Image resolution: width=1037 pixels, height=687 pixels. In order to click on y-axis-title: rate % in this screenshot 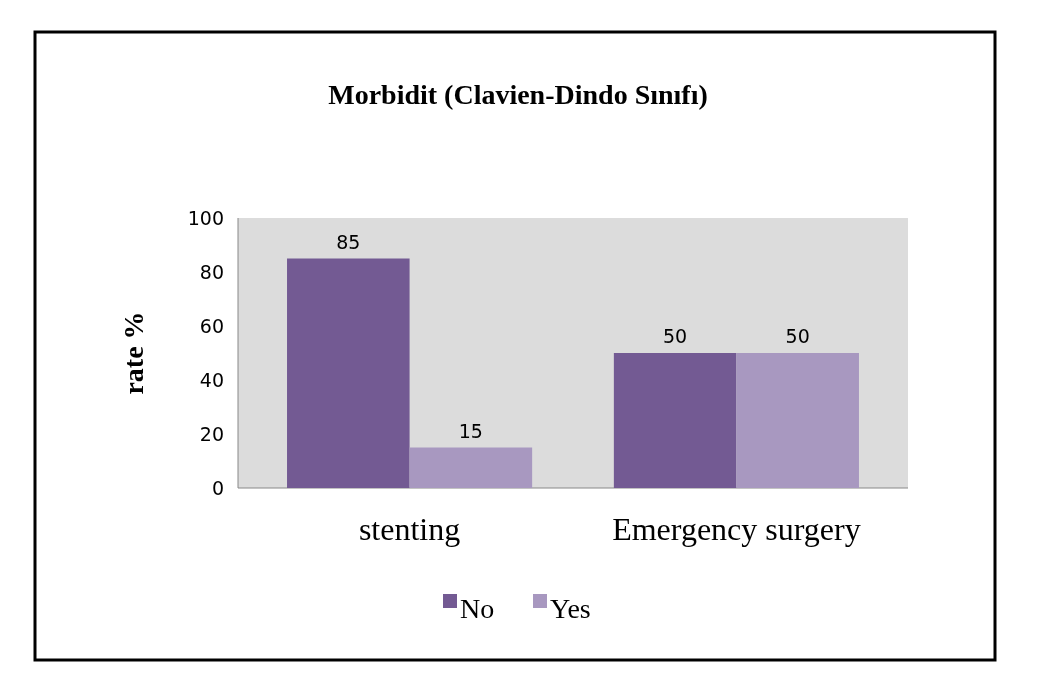, I will do `click(133, 353)`.